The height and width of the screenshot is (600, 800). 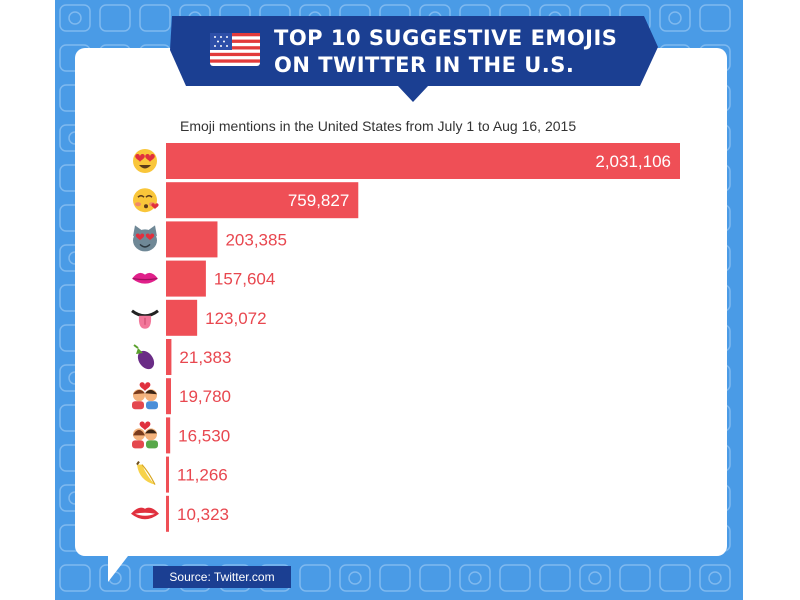 I want to click on mouth-icon, so click(x=145, y=513).